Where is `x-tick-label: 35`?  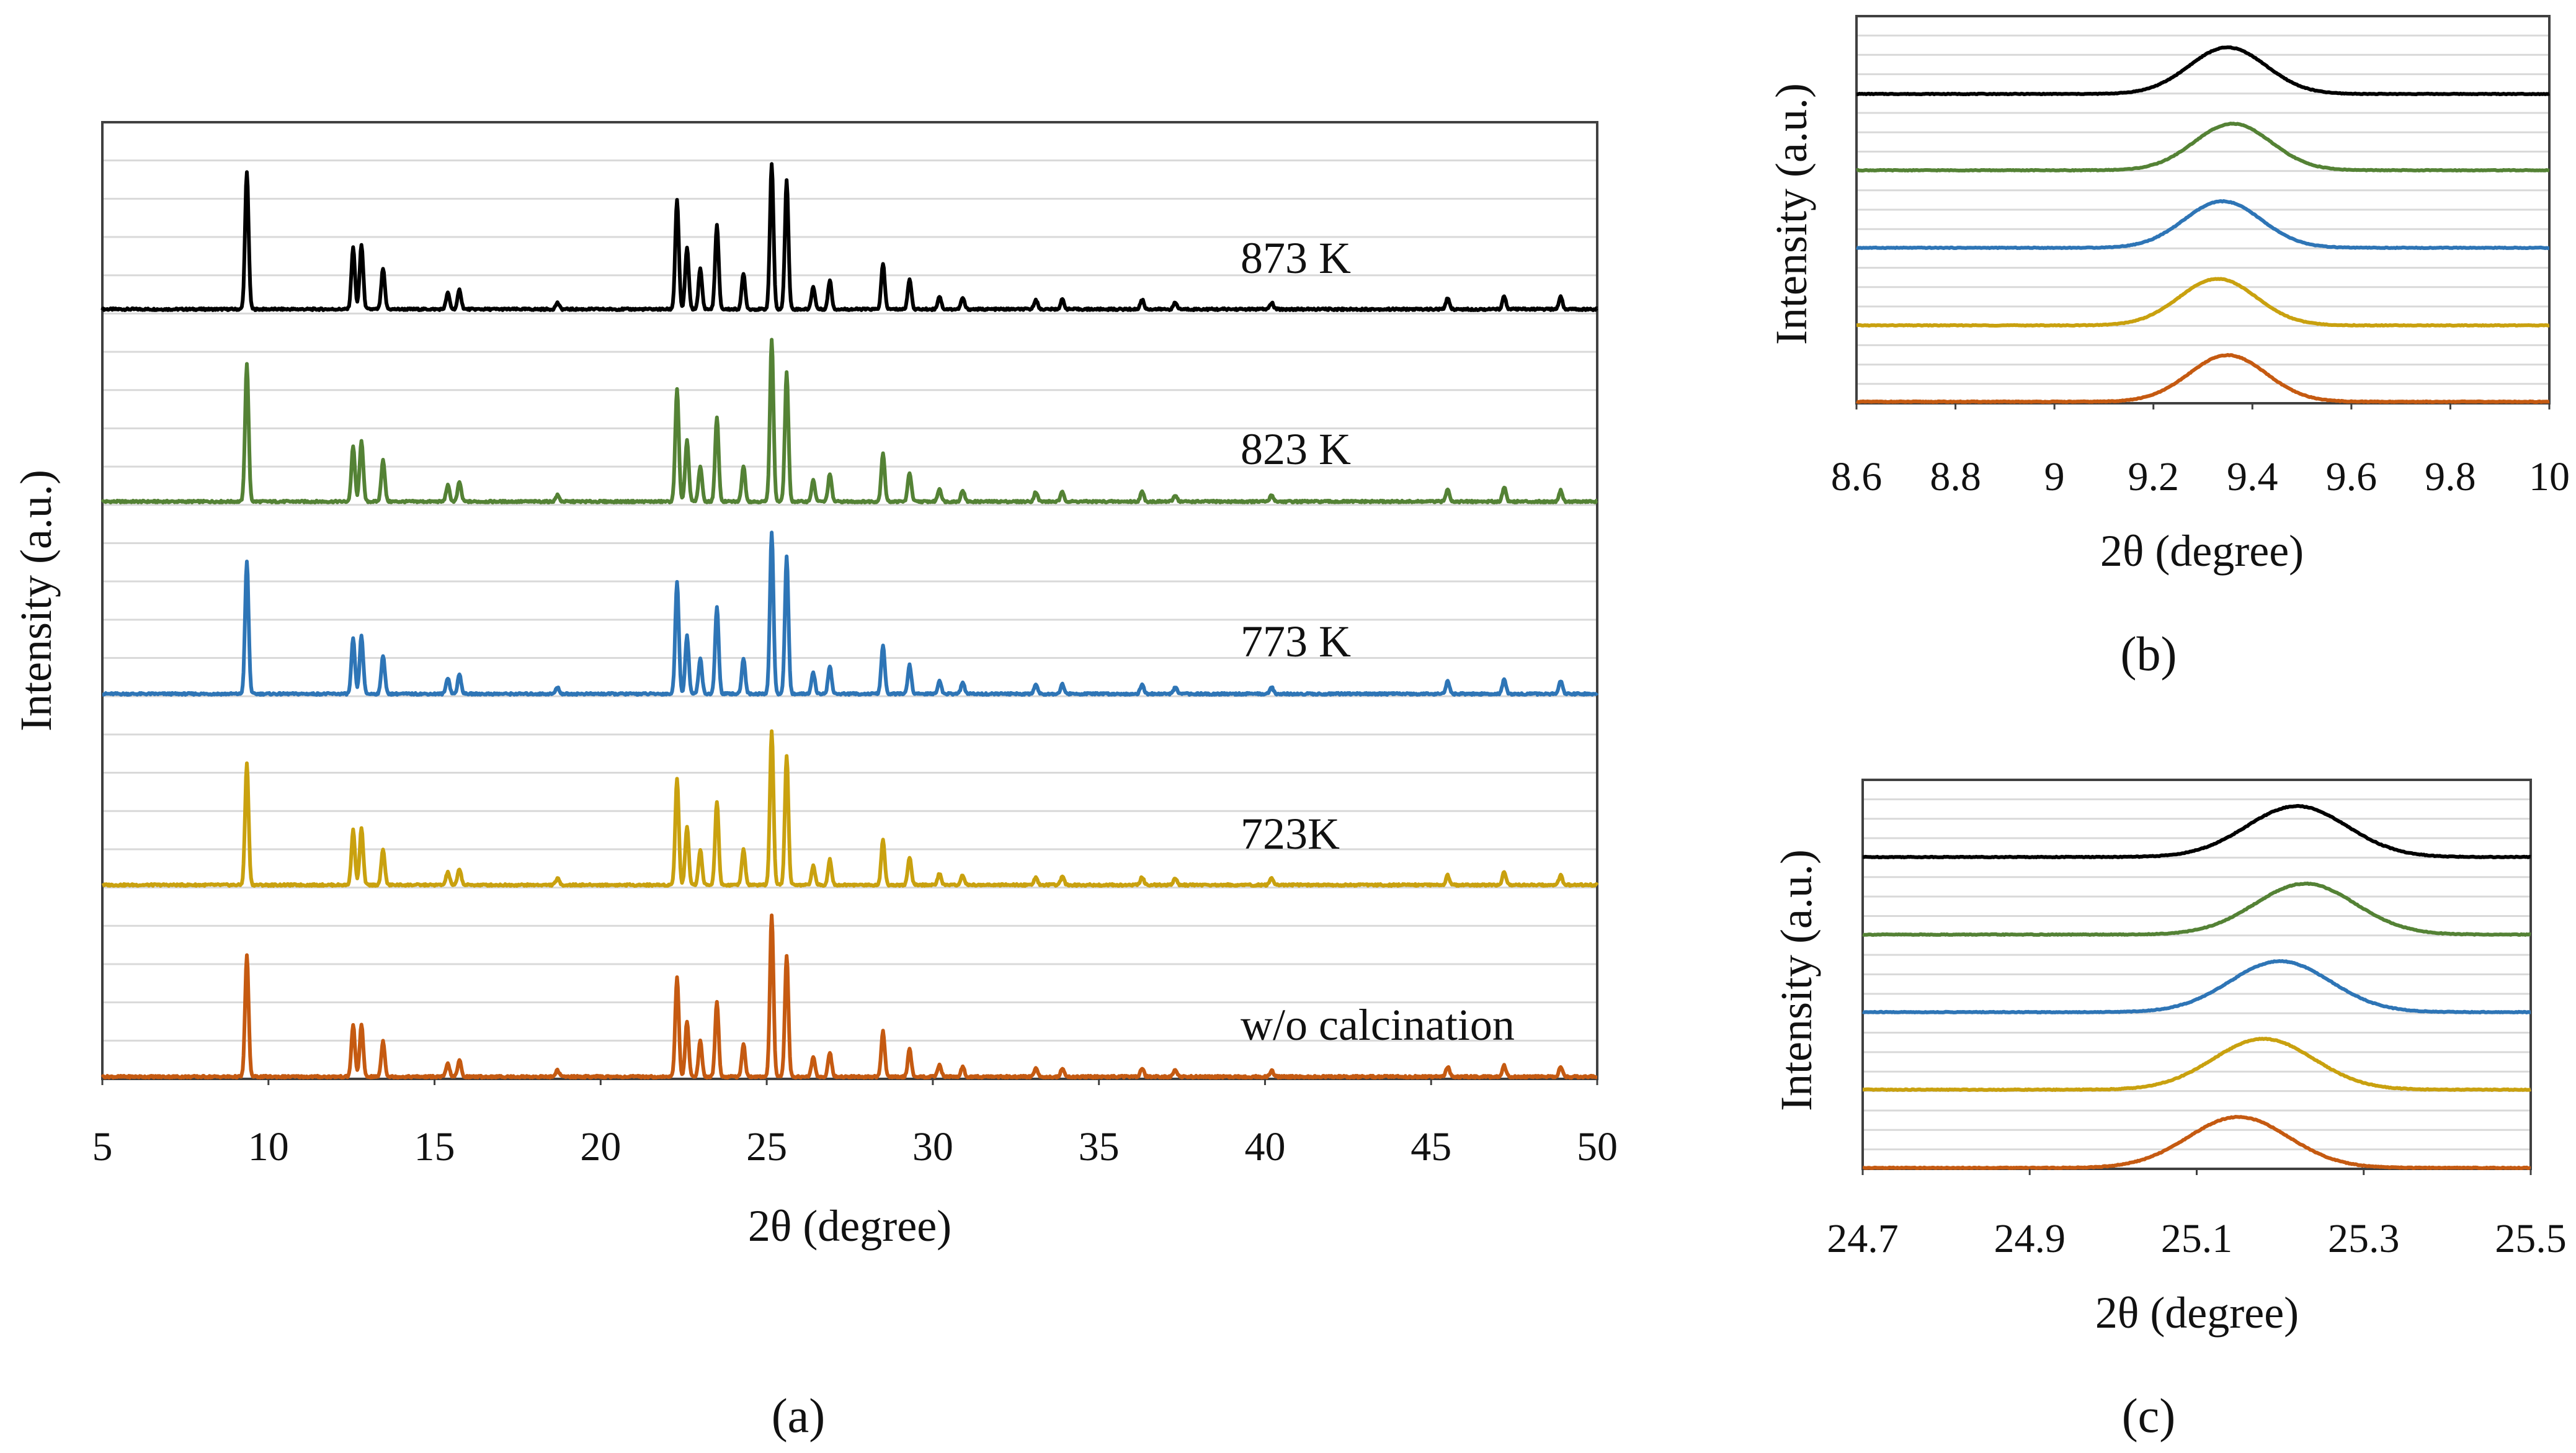
x-tick-label: 35 is located at coordinates (1099, 1146).